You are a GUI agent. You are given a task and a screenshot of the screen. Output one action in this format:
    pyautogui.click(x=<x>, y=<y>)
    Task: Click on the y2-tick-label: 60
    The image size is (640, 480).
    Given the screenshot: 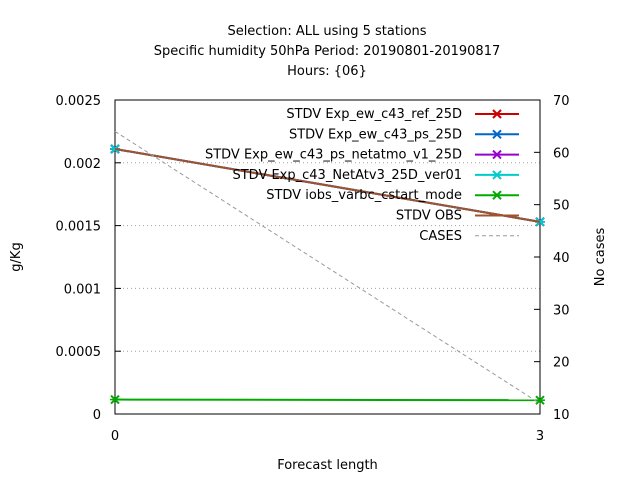 What is the action you would take?
    pyautogui.click(x=561, y=153)
    